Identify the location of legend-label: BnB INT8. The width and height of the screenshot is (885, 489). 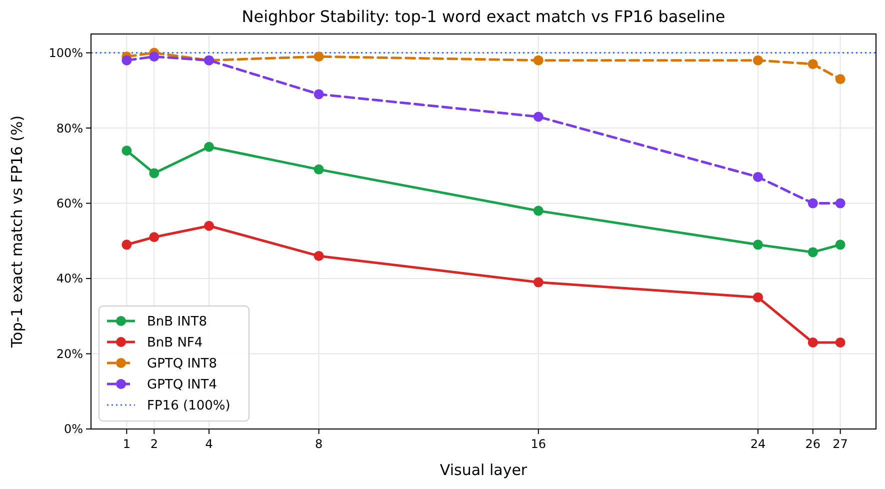
(177, 322).